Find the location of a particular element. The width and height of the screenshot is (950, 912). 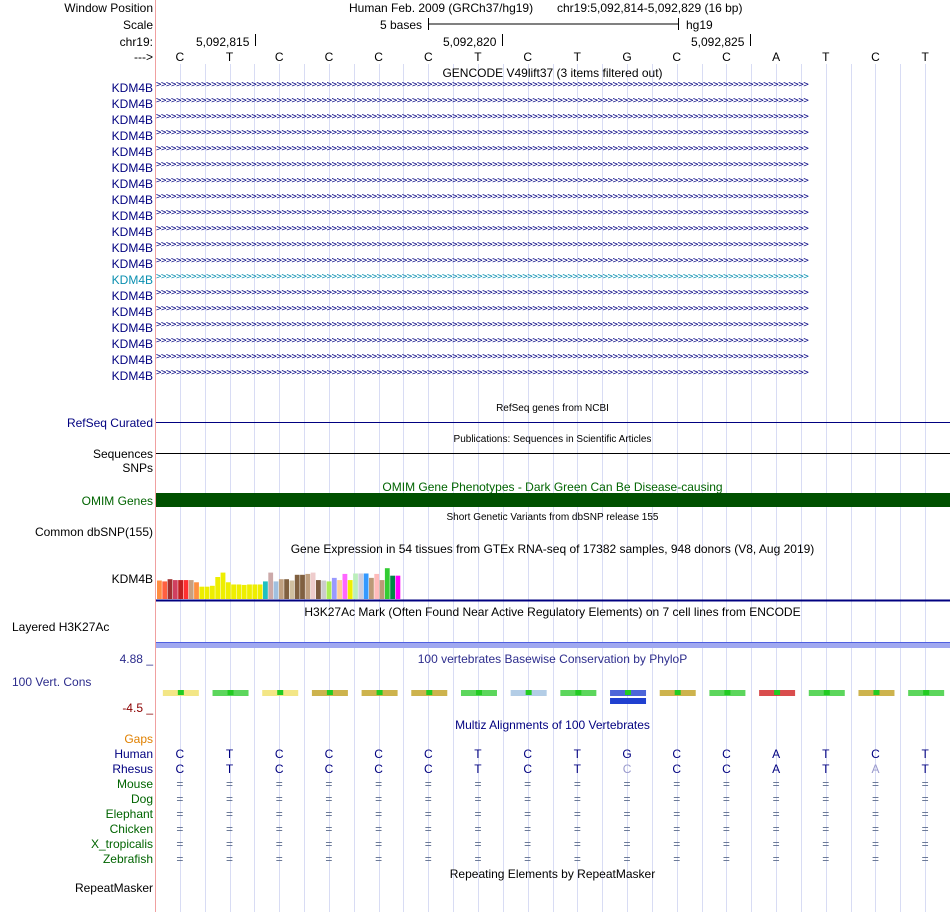

cons-label: 100 Vert. Cons is located at coordinates (52, 682).